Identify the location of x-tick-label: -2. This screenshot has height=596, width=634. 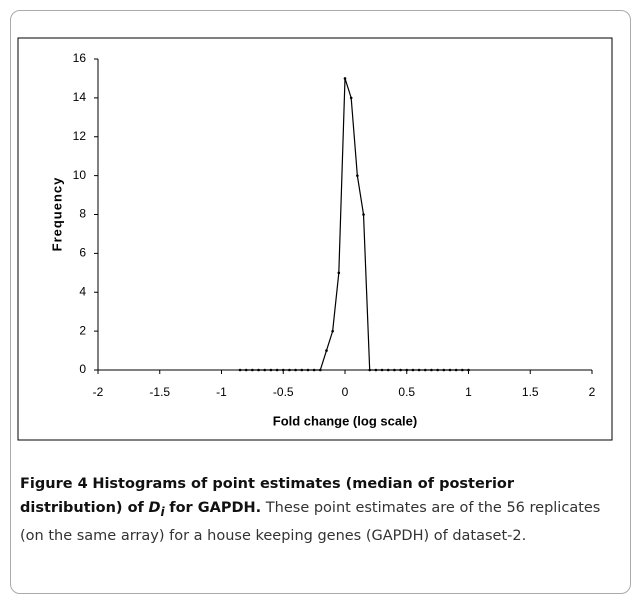
(98, 392).